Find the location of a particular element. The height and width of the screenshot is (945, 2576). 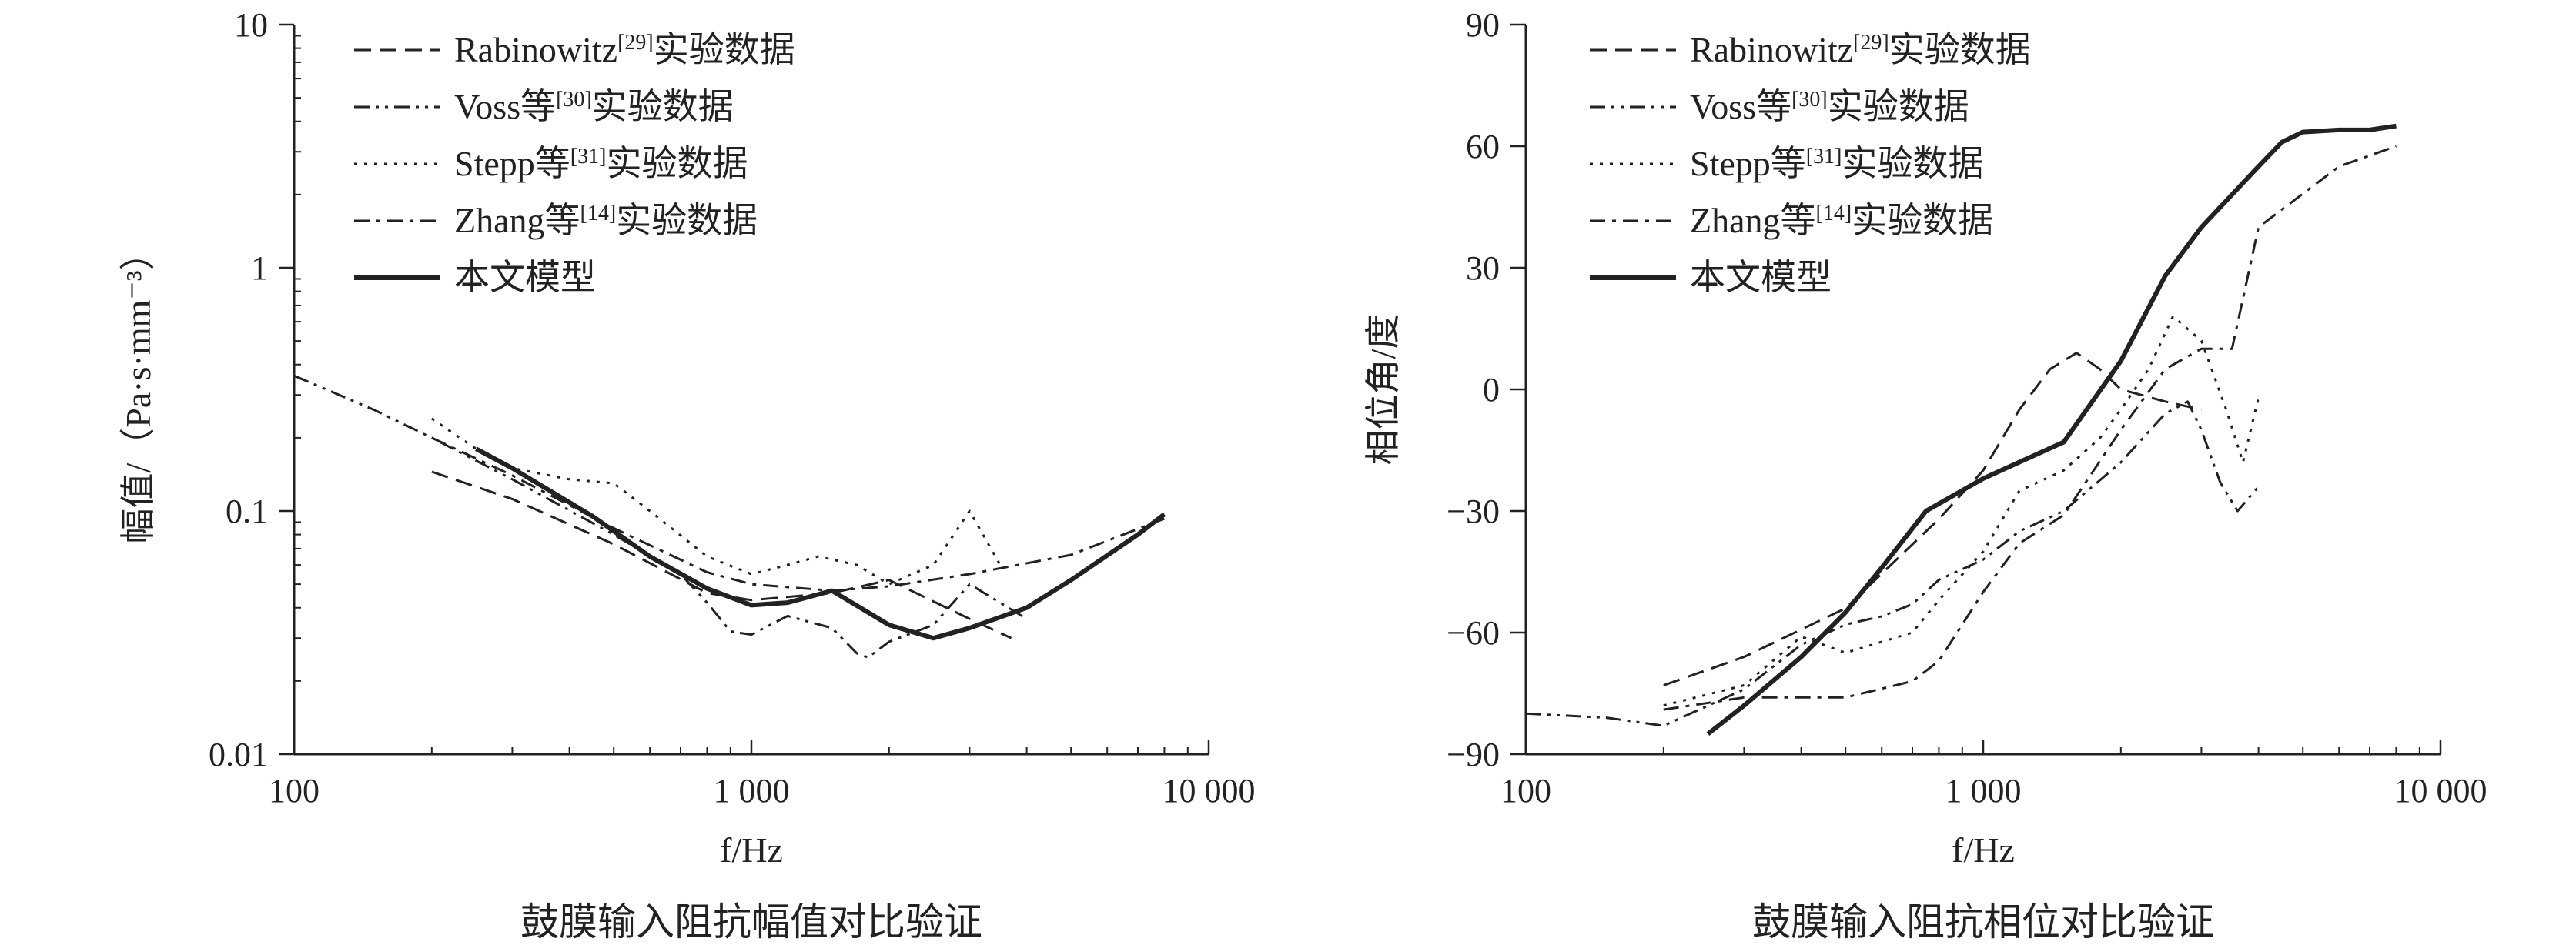

figure-caption: 鼓膜输入阻抗相位对比验证 is located at coordinates (1983, 921).